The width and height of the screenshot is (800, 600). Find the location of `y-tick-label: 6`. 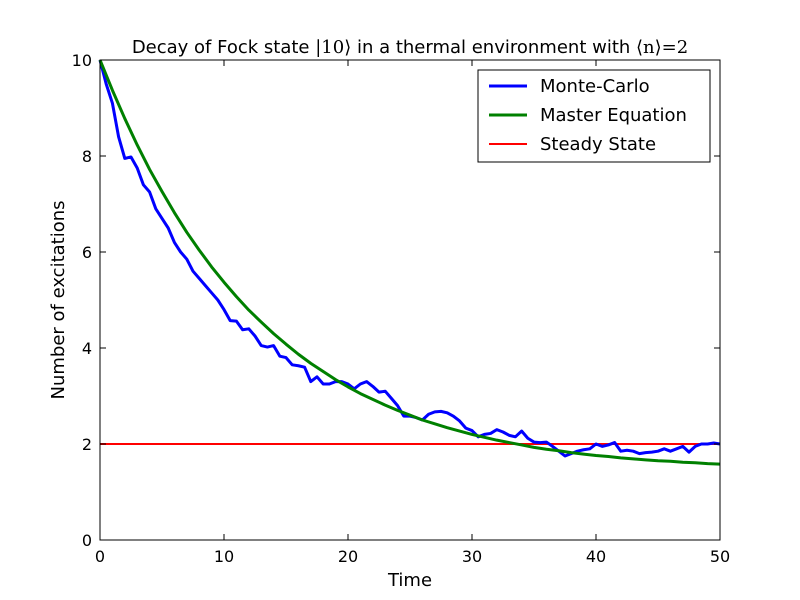

y-tick-label: 6 is located at coordinates (87, 252).